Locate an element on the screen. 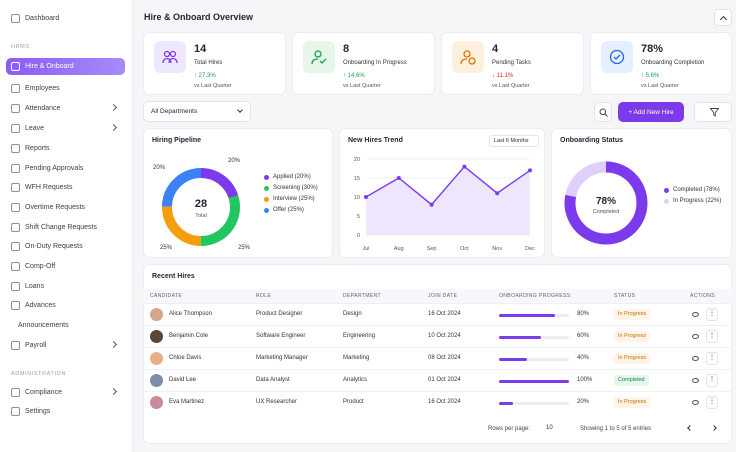  legend-item: Screening (30%) is located at coordinates (291, 188).